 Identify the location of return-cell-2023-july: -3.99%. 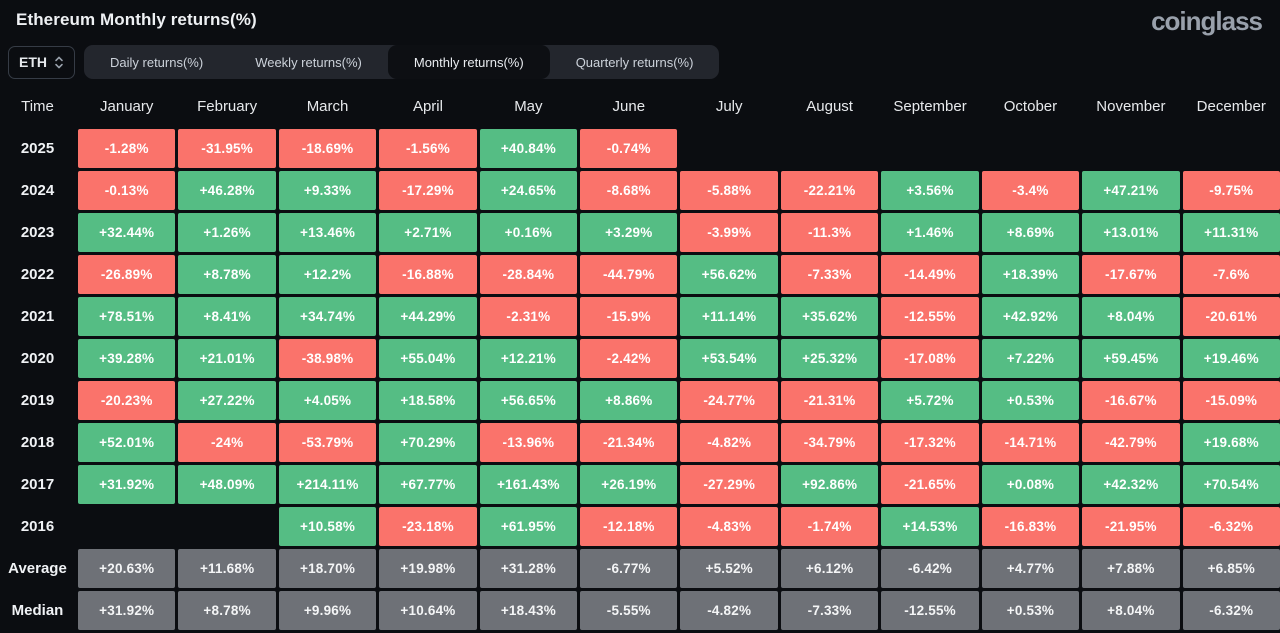
(729, 232).